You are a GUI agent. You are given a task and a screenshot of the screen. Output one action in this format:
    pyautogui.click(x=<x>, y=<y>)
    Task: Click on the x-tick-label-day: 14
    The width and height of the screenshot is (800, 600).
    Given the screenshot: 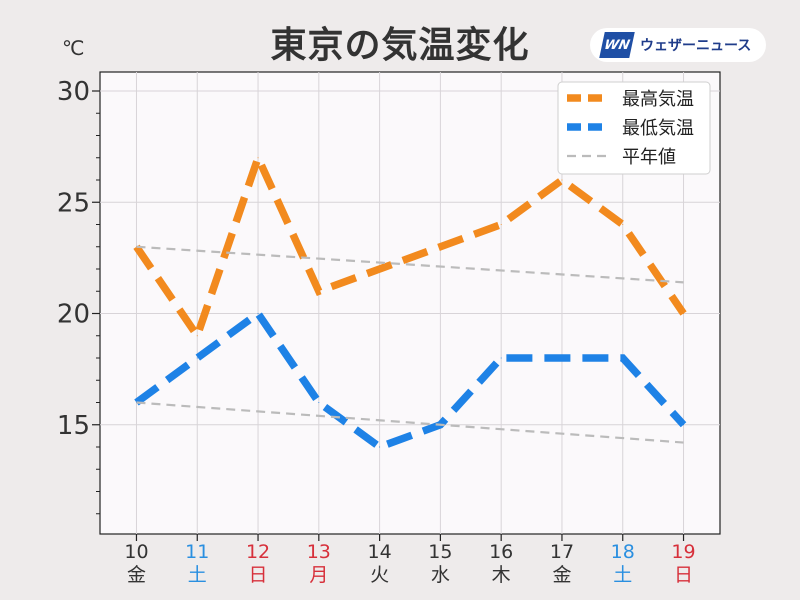 What is the action you would take?
    pyautogui.click(x=380, y=552)
    